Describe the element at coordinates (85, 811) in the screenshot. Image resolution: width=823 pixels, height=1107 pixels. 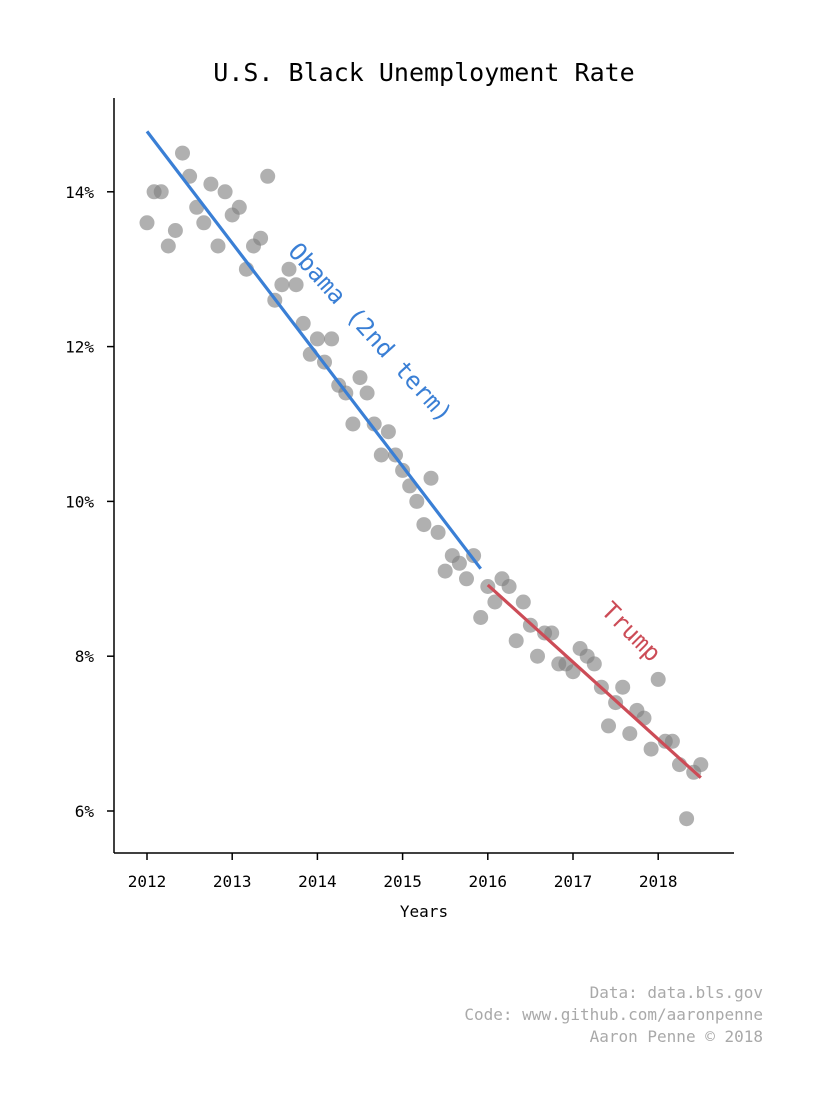
I see `y-tick-label: 6%` at that location.